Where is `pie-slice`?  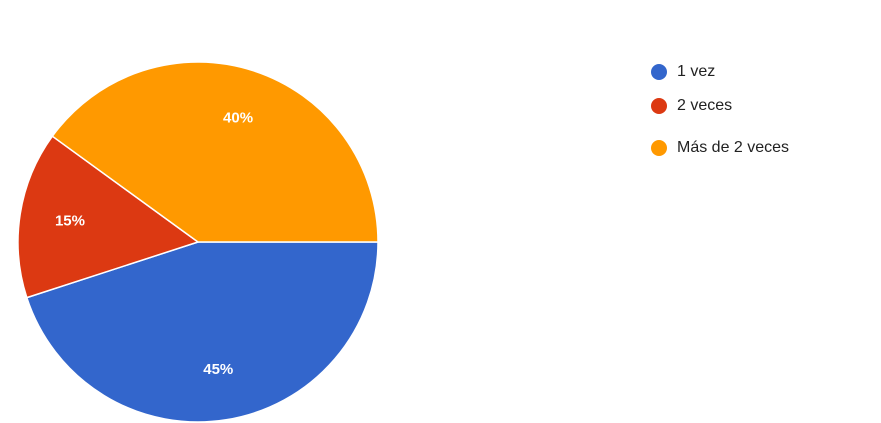
pie-slice is located at coordinates (108, 217).